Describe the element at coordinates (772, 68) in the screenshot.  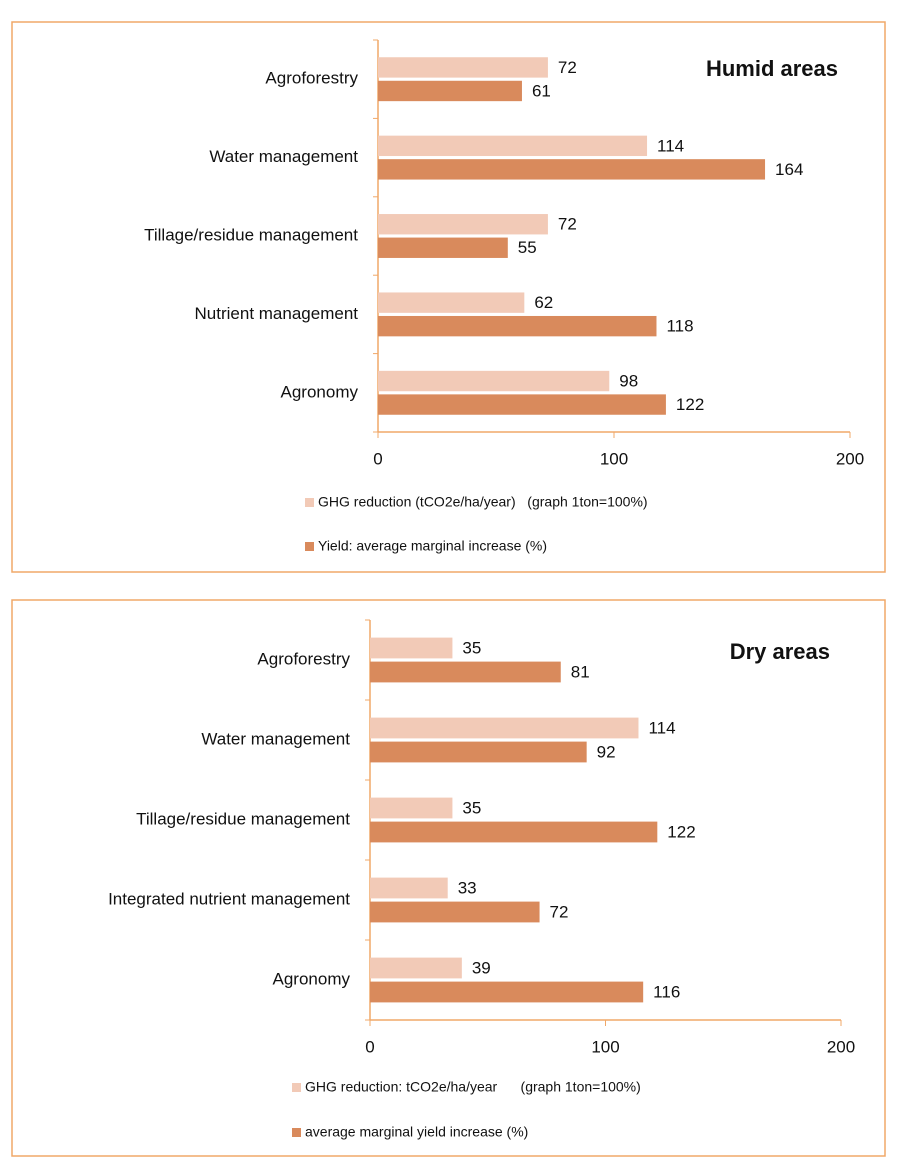
I see `chart-title: Humid areas` at that location.